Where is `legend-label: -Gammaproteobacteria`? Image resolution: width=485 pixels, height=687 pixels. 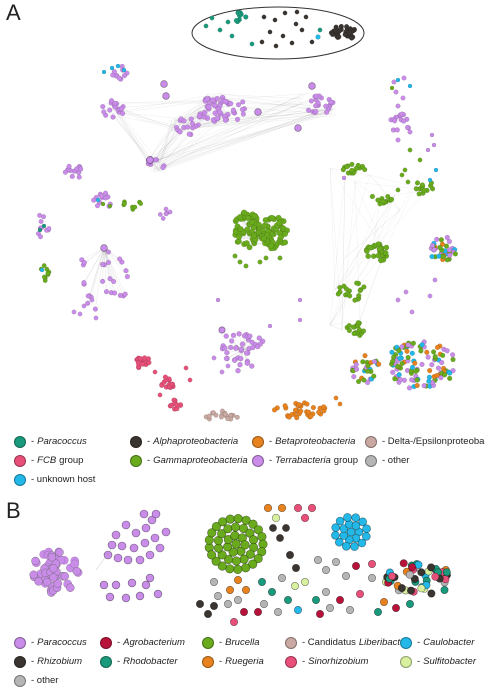
legend-label: -Gammaproteobacteria is located at coordinates (197, 461).